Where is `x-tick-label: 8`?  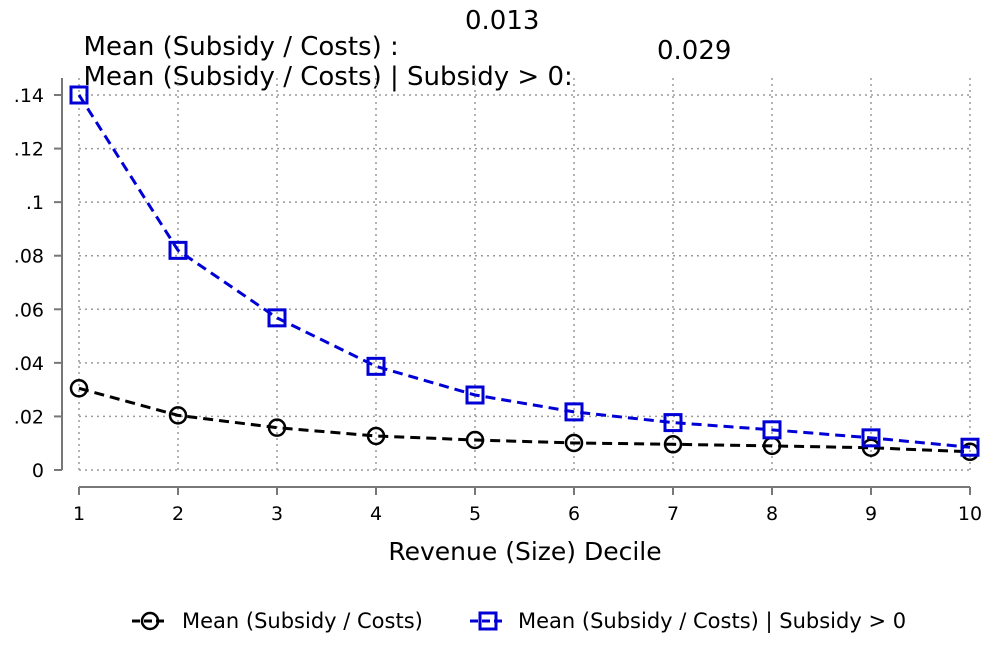
x-tick-label: 8 is located at coordinates (772, 514).